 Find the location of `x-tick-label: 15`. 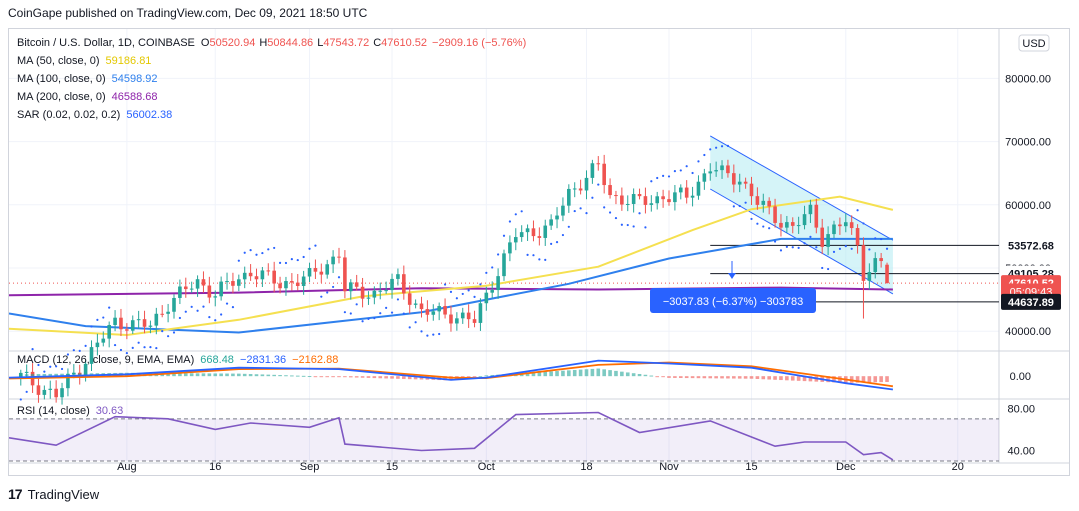

x-tick-label: 15 is located at coordinates (751, 467).